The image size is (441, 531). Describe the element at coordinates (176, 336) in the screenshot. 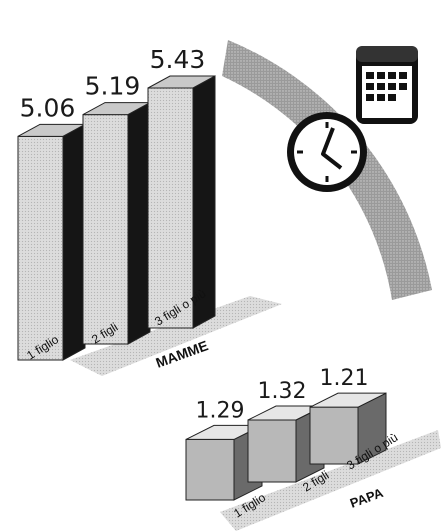

I see `mamme-band` at that location.